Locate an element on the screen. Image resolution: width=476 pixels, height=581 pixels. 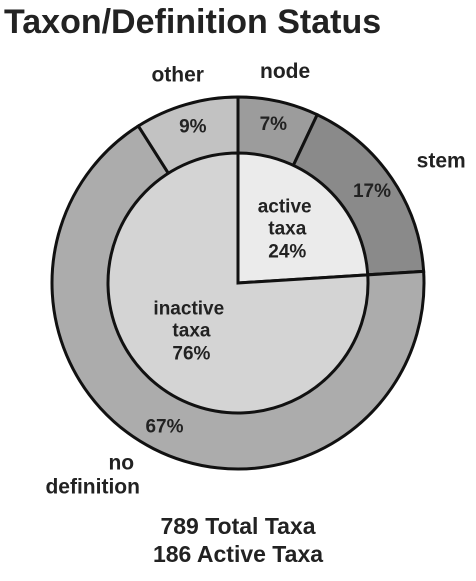
annotation: 789 Total Taxa is located at coordinates (237, 526).